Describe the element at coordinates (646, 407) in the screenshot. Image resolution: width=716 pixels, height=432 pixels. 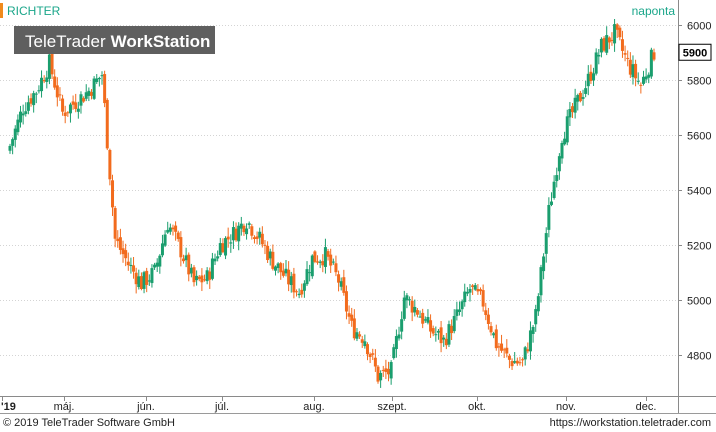
I see `x-tick-label: dec.` at that location.